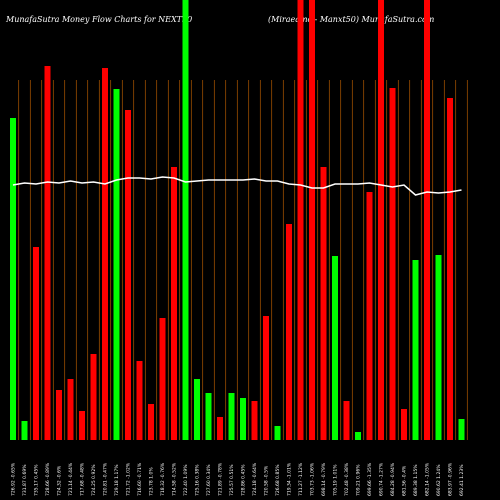  What do you see at coordinates (117, 480) in the screenshot?
I see `x-tick-label: 729.18 1.17%` at bounding box center [117, 480].